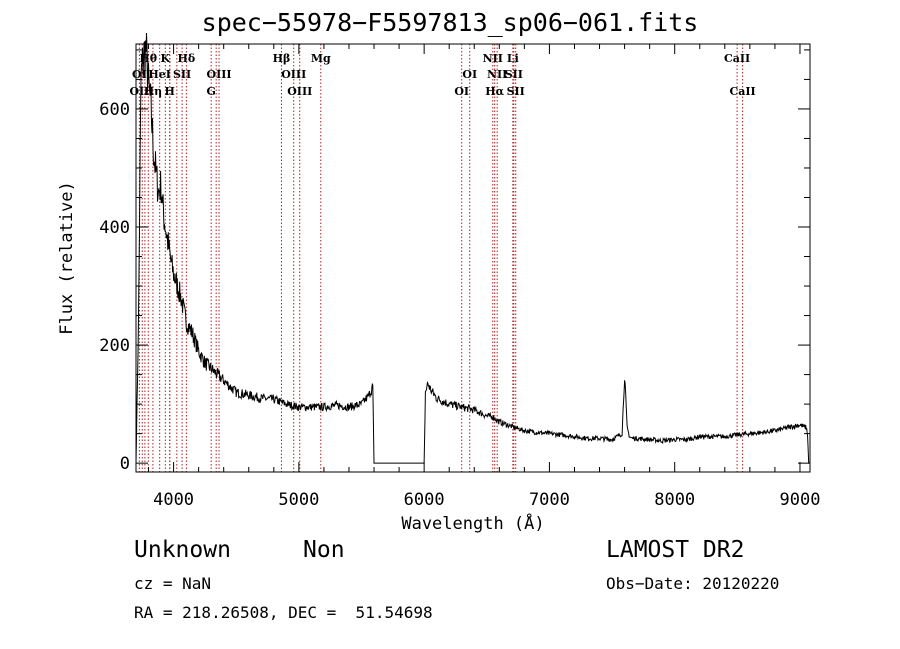 The height and width of the screenshot is (649, 900). Describe the element at coordinates (148, 58) in the screenshot. I see `line-label-row1: Hθ` at that location.